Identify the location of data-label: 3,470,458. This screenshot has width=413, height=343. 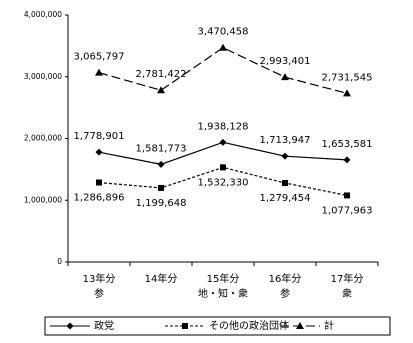
(223, 32).